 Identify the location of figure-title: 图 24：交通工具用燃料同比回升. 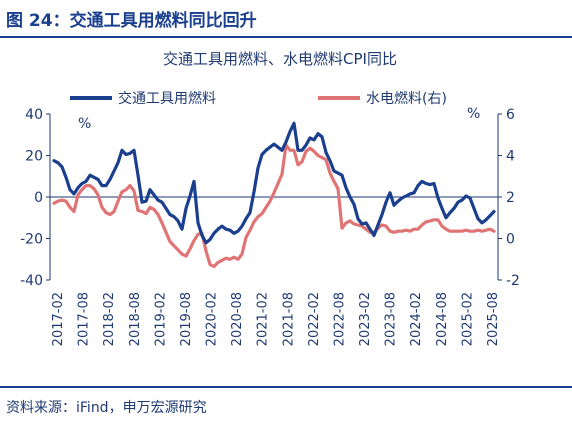
(131, 21).